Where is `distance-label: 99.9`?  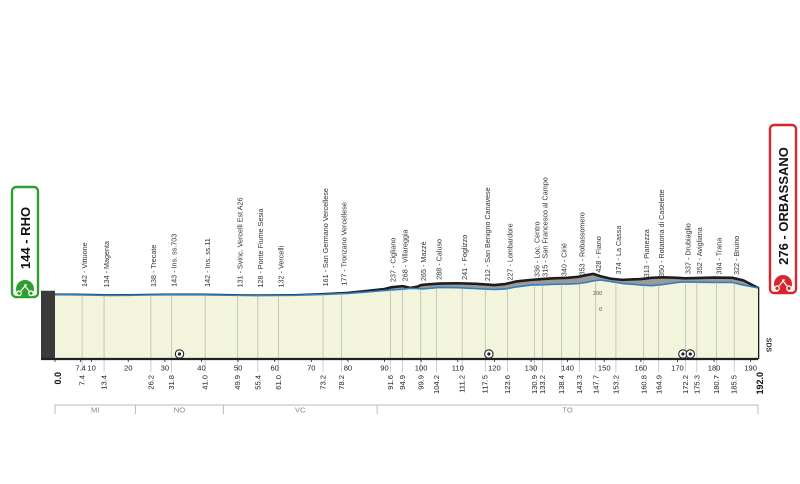
distance-label: 99.9 is located at coordinates (420, 382).